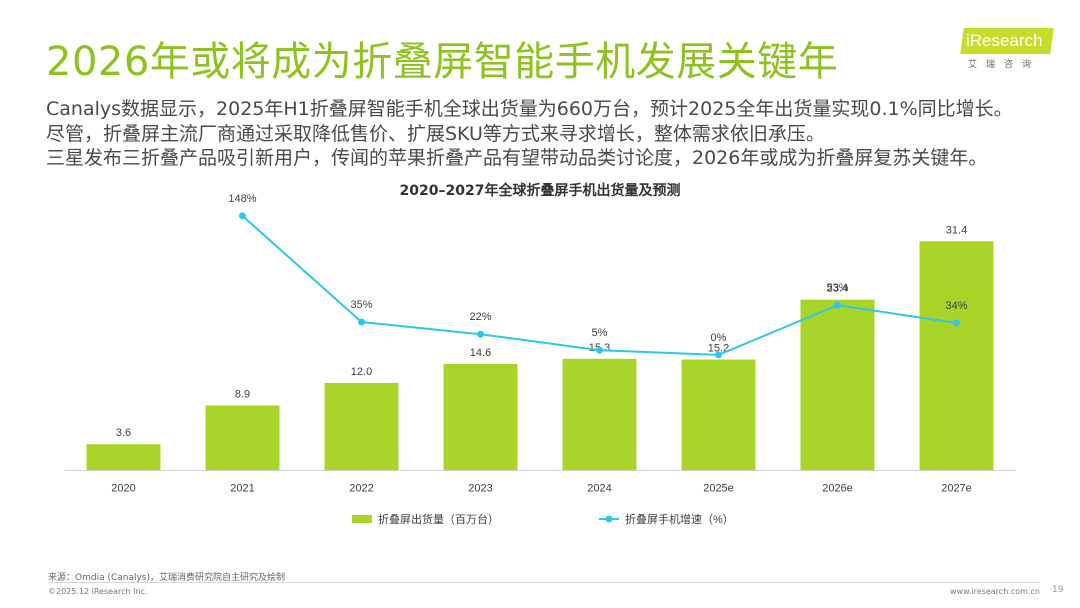  What do you see at coordinates (242, 438) in the screenshot?
I see `bar-2021` at bounding box center [242, 438].